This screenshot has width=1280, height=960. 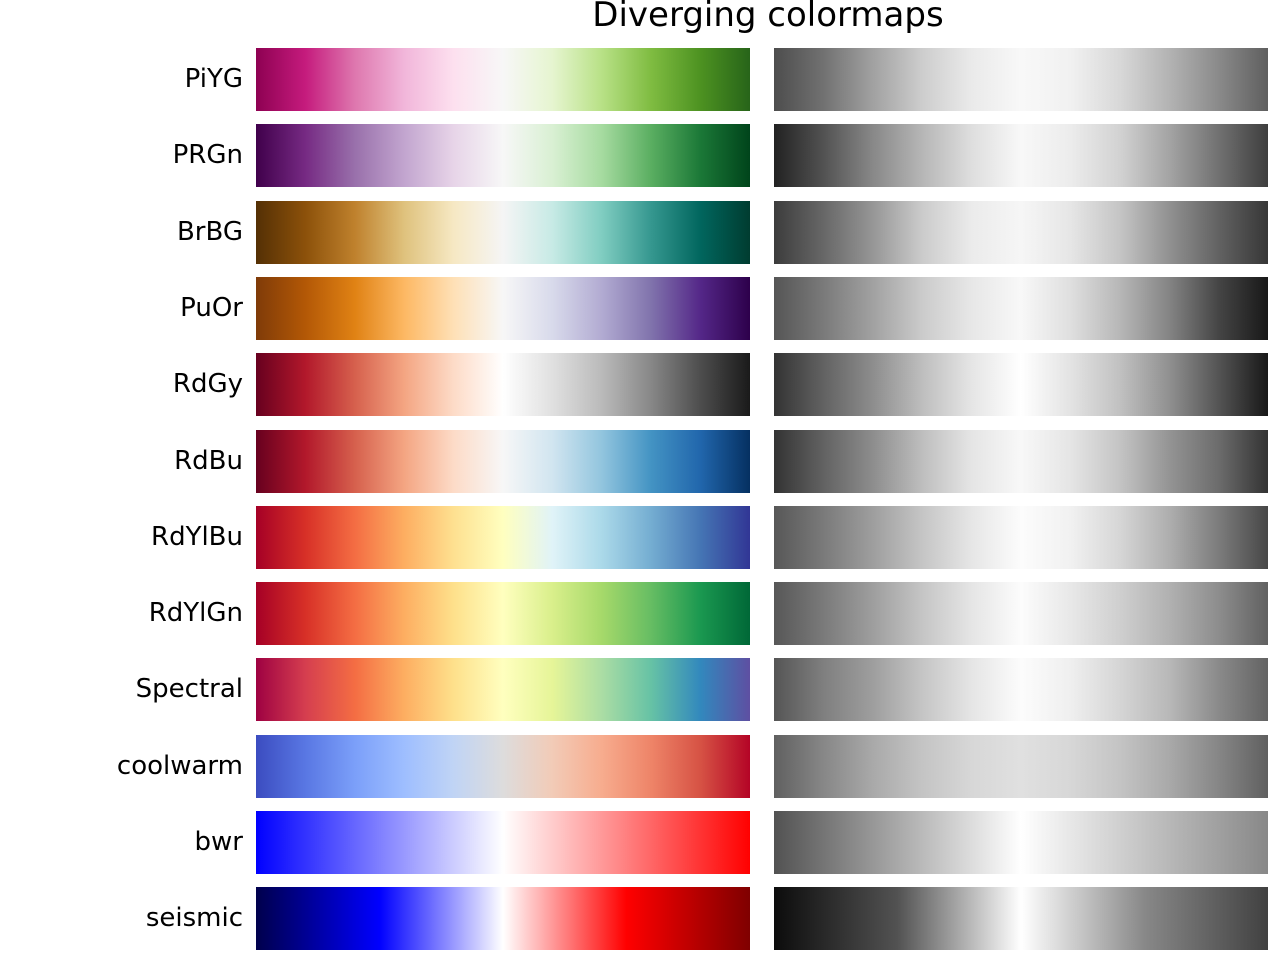 I want to click on colormap-row: RdBu, so click(x=640, y=461).